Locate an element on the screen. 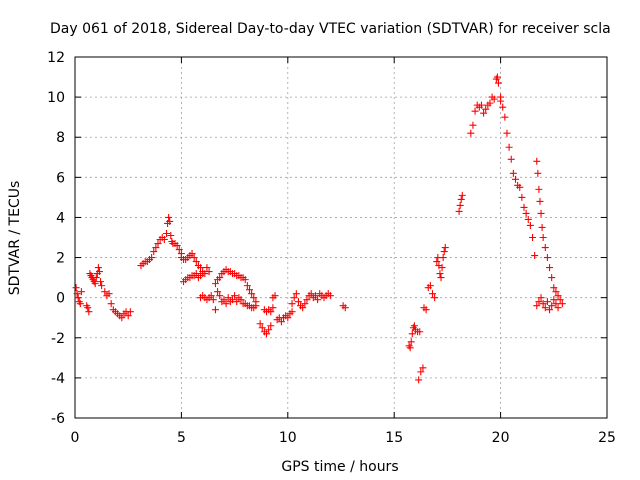 Image resolution: width=640 pixels, height=480 pixels. series-seg19 is located at coordinates (441, 263).